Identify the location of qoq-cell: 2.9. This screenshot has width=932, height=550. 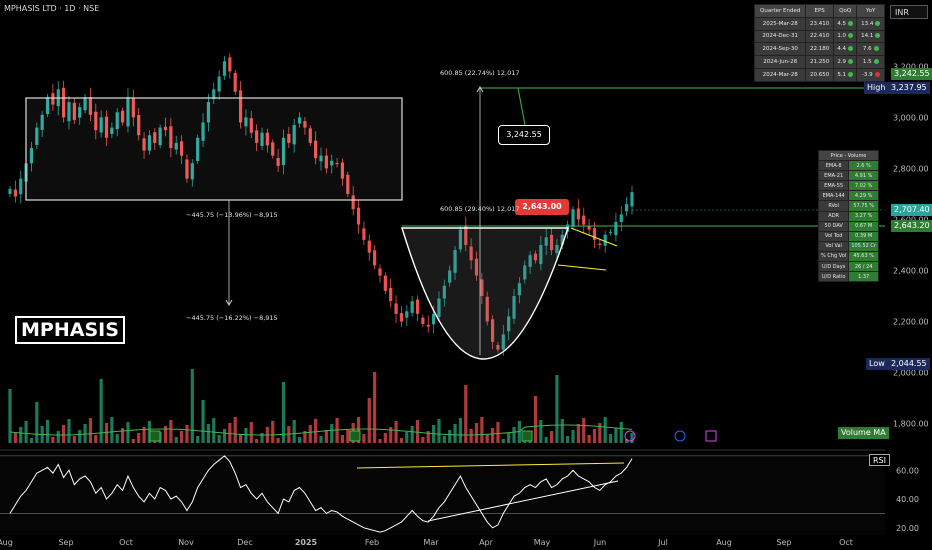
(845, 62).